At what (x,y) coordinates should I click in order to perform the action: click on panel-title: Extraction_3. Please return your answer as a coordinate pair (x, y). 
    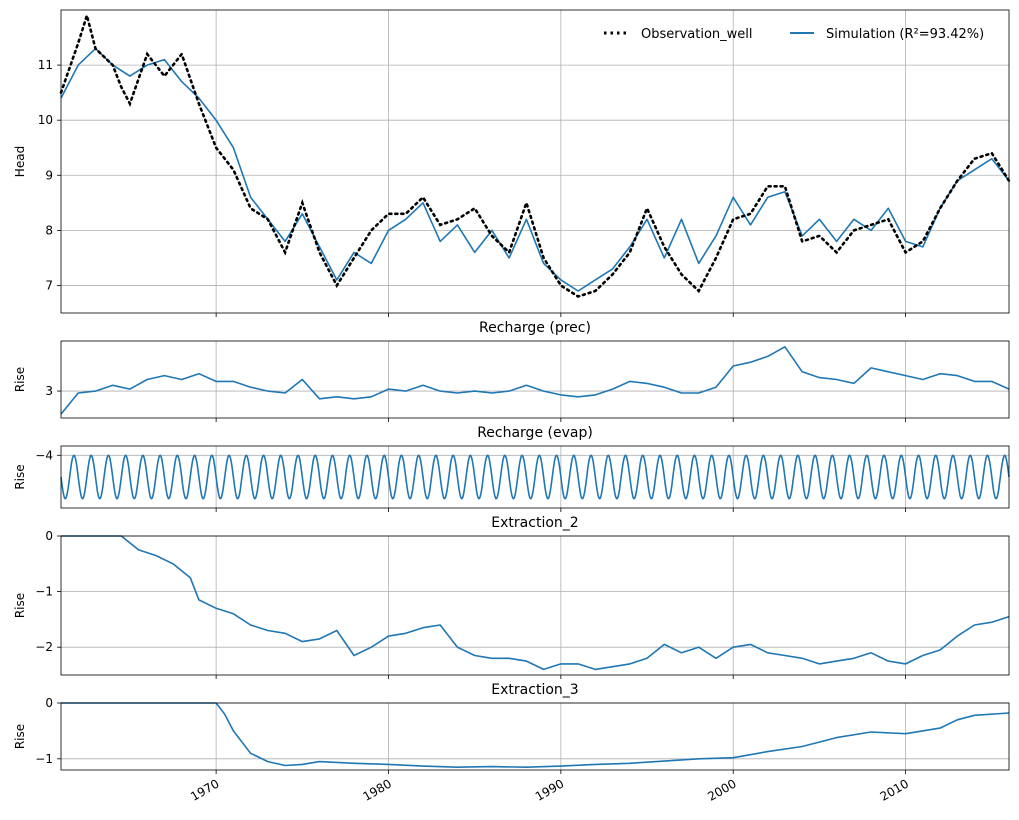
    Looking at the image, I should click on (534, 690).